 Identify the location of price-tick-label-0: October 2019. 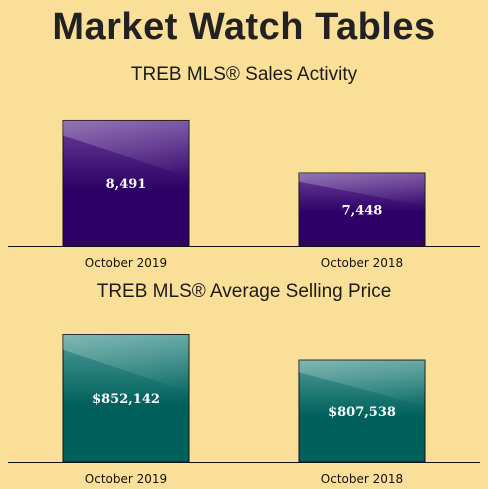
(126, 479).